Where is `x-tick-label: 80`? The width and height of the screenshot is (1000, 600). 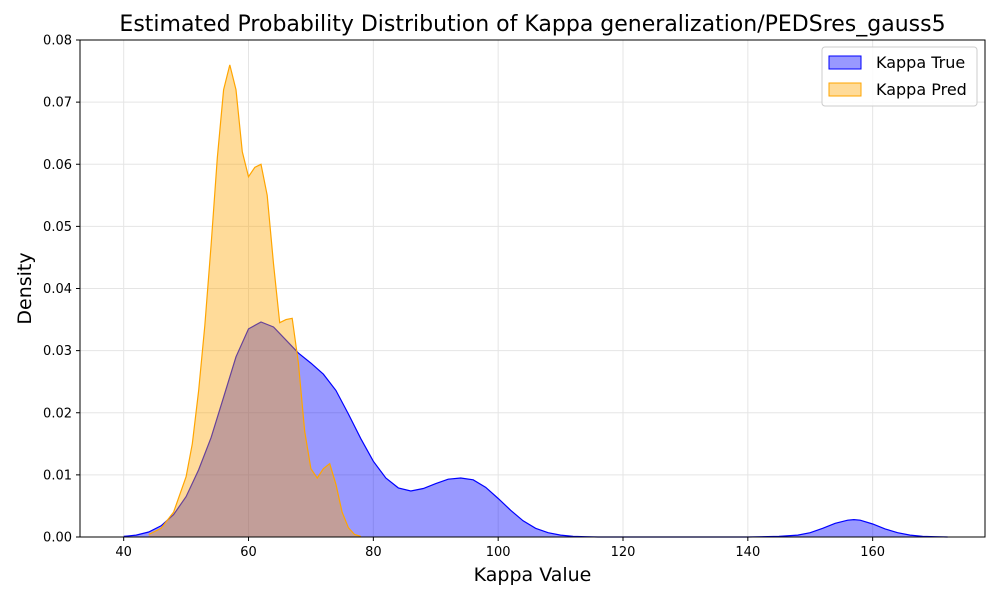
x-tick-label: 80 is located at coordinates (373, 552).